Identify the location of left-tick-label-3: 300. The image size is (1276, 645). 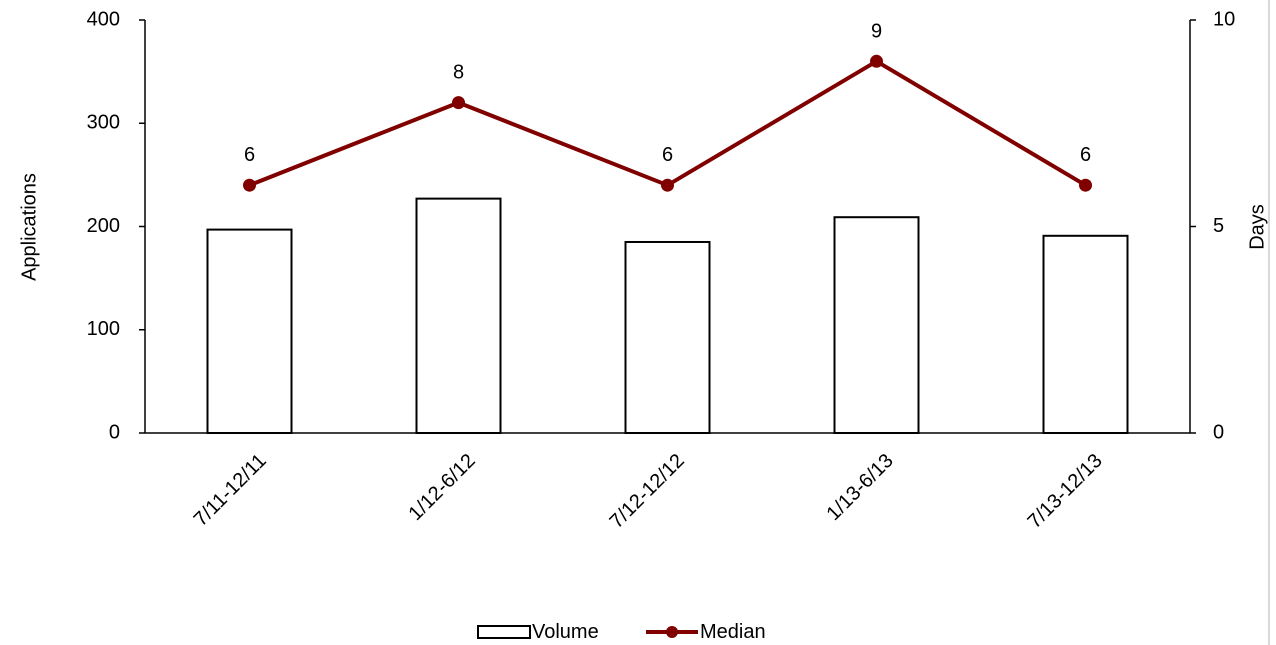
(103, 123).